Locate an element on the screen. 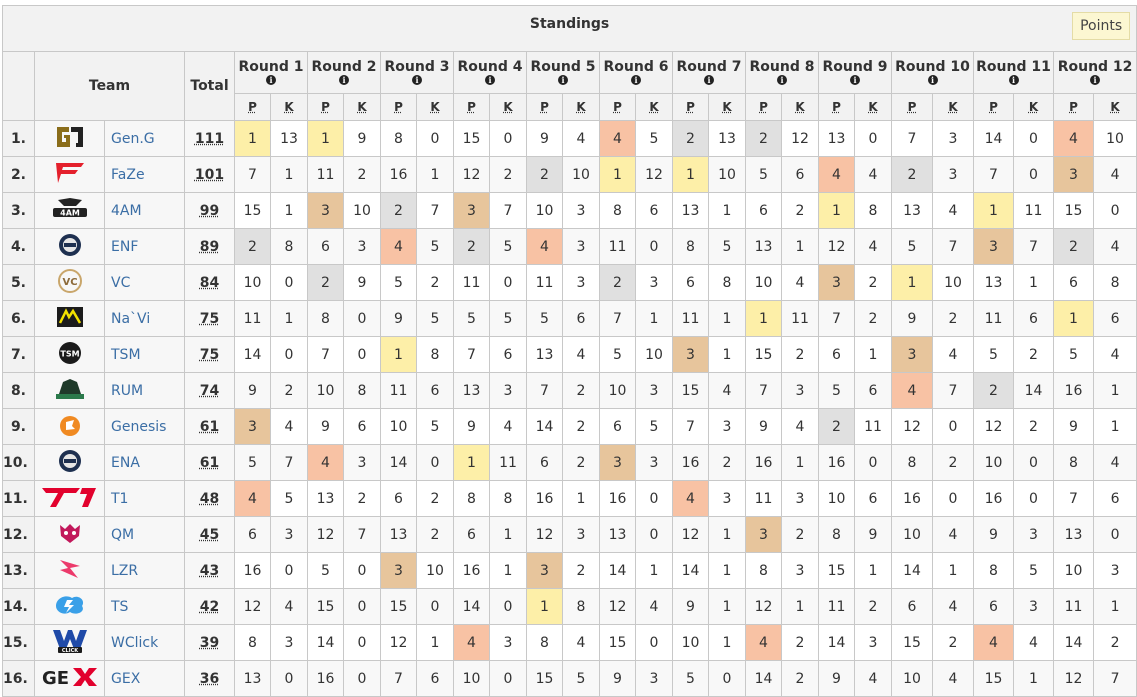 The width and height of the screenshot is (1137, 697). team-name-link: QM is located at coordinates (144, 534).